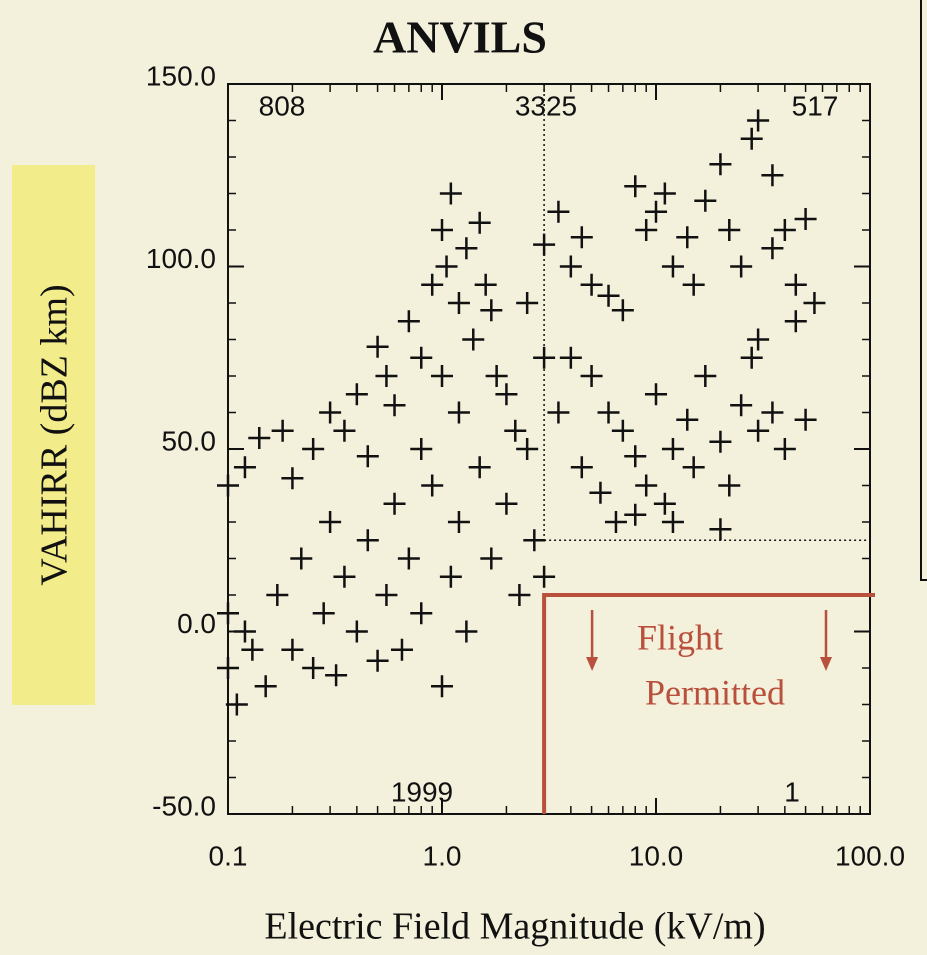 Image resolution: width=927 pixels, height=955 pixels. I want to click on region-count: 808, so click(282, 105).